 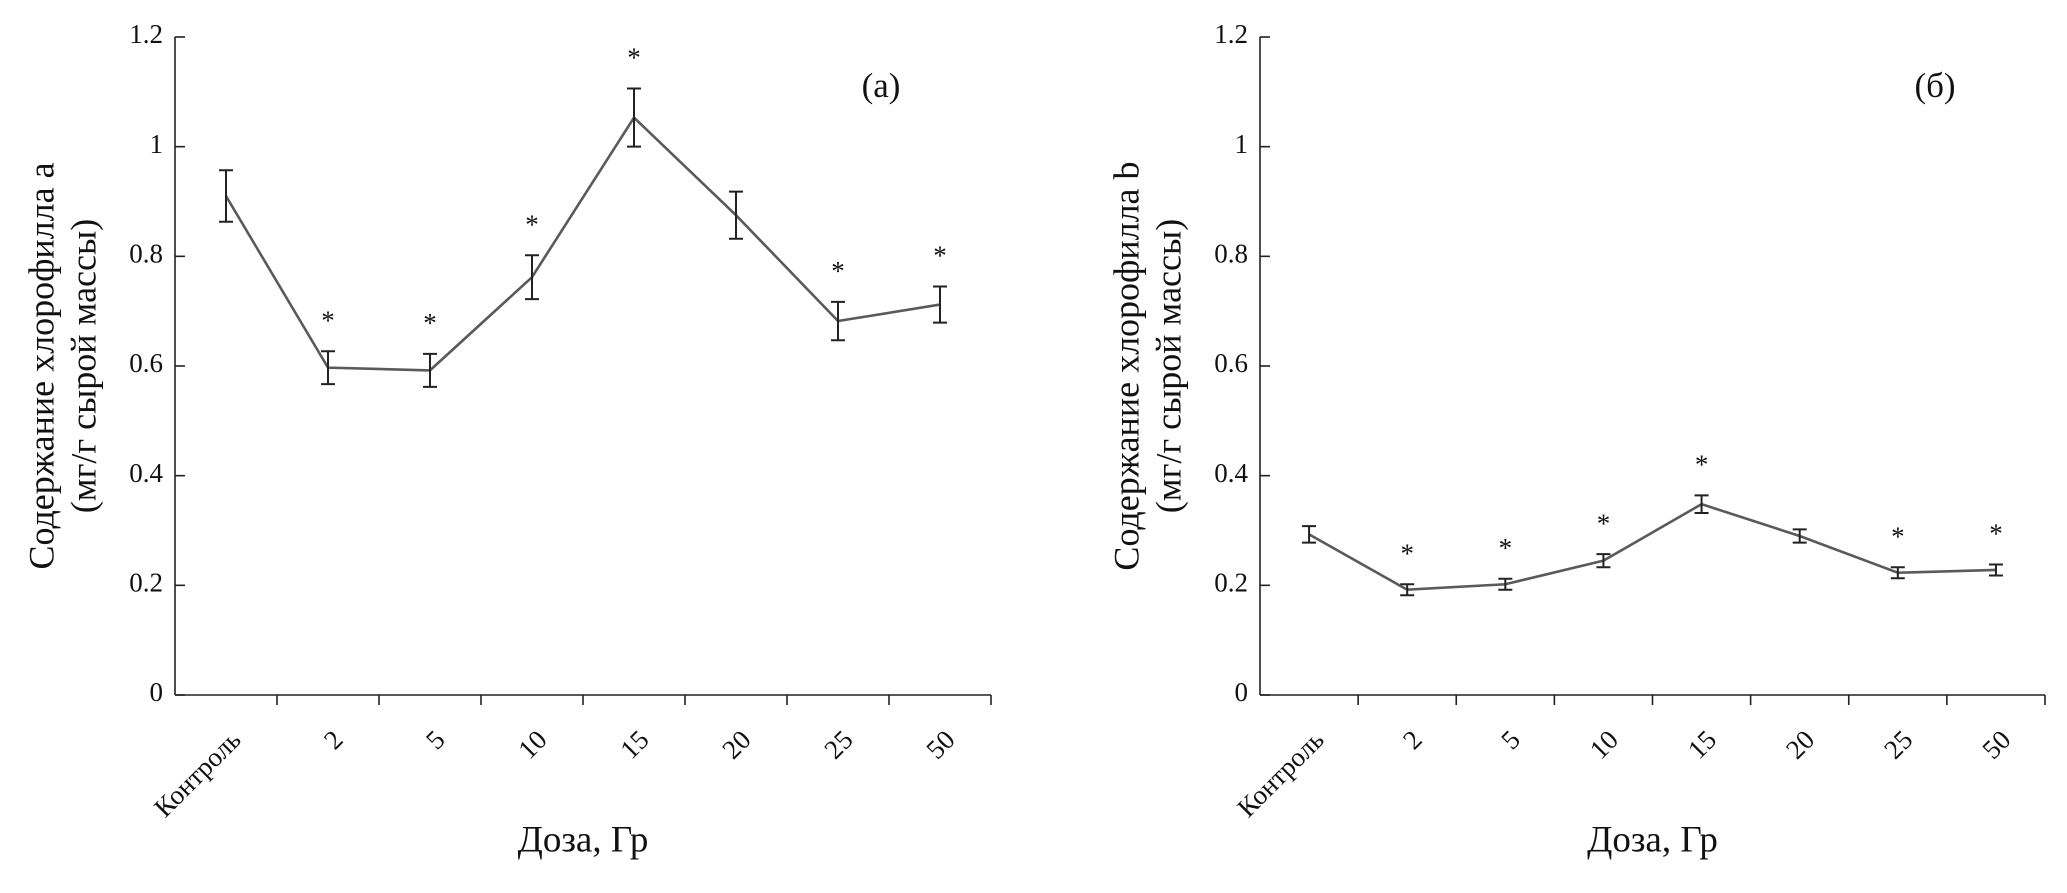 What do you see at coordinates (1934, 85) in the screenshot?
I see `panel-label: (б)` at bounding box center [1934, 85].